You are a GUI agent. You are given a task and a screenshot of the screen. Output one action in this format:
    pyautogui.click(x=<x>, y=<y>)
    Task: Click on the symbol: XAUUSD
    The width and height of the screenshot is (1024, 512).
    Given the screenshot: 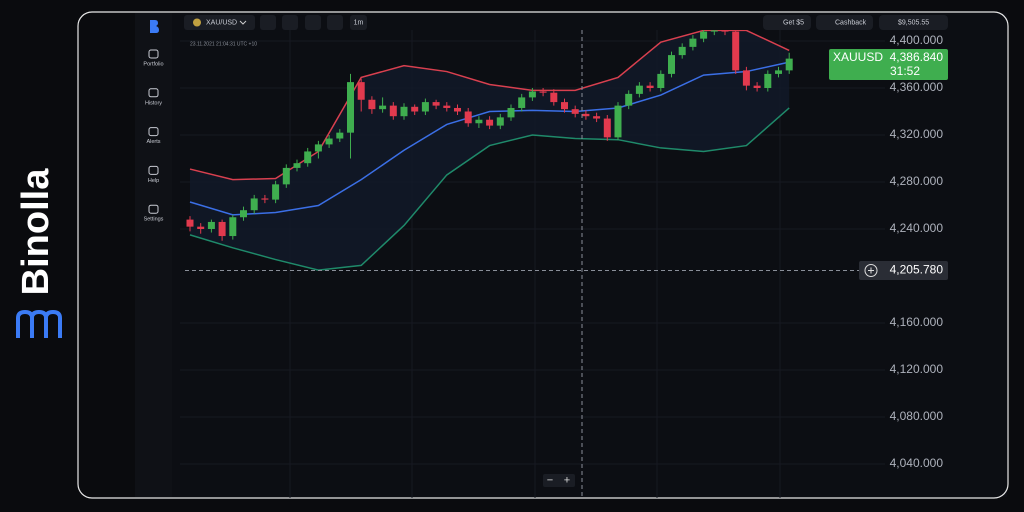 What is the action you would take?
    pyautogui.click(x=858, y=57)
    